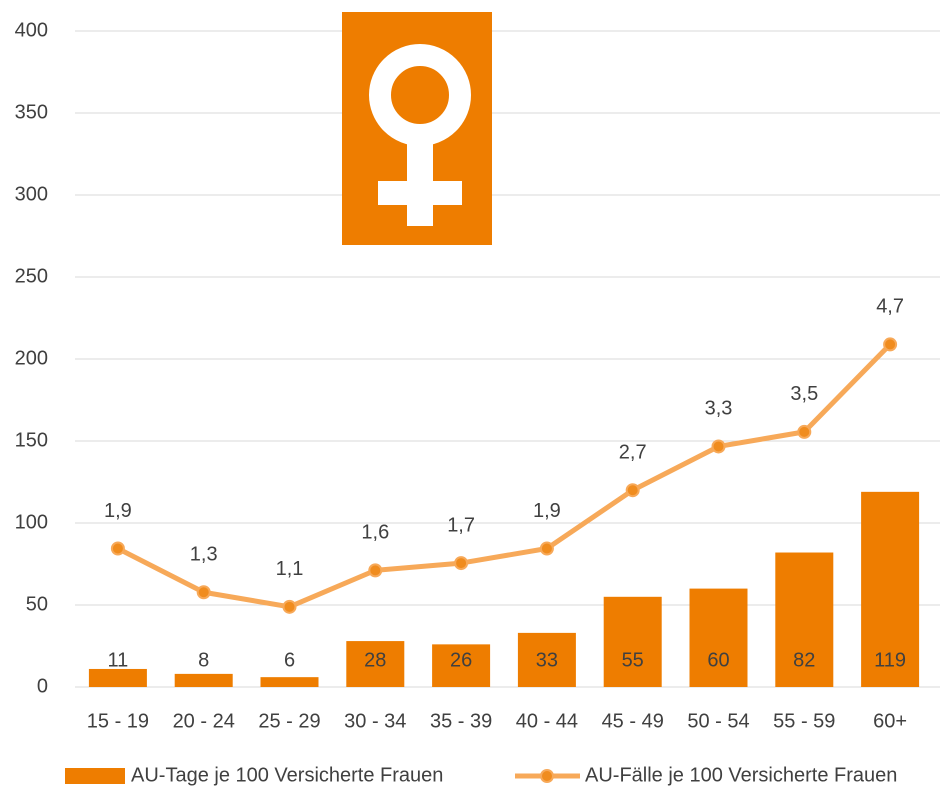  Describe the element at coordinates (375, 660) in the screenshot. I see `bar-value-label: 28` at that location.